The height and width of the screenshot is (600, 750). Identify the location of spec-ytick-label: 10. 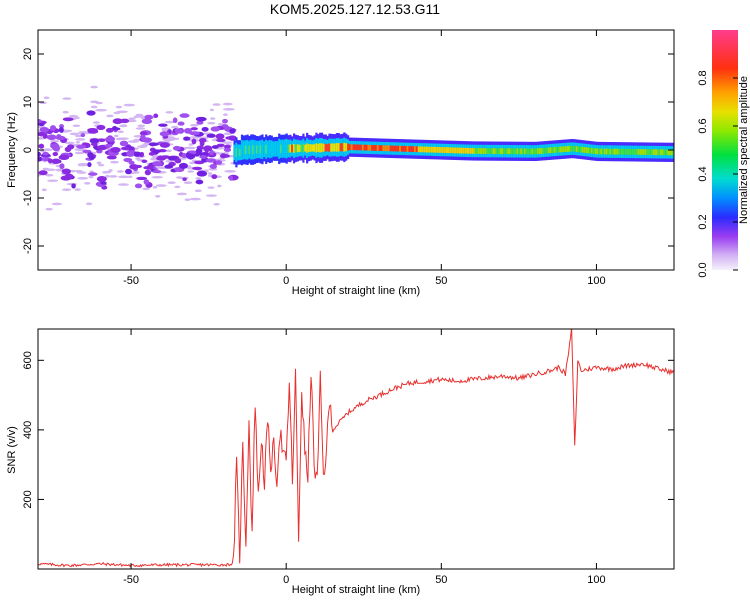
(28, 102).